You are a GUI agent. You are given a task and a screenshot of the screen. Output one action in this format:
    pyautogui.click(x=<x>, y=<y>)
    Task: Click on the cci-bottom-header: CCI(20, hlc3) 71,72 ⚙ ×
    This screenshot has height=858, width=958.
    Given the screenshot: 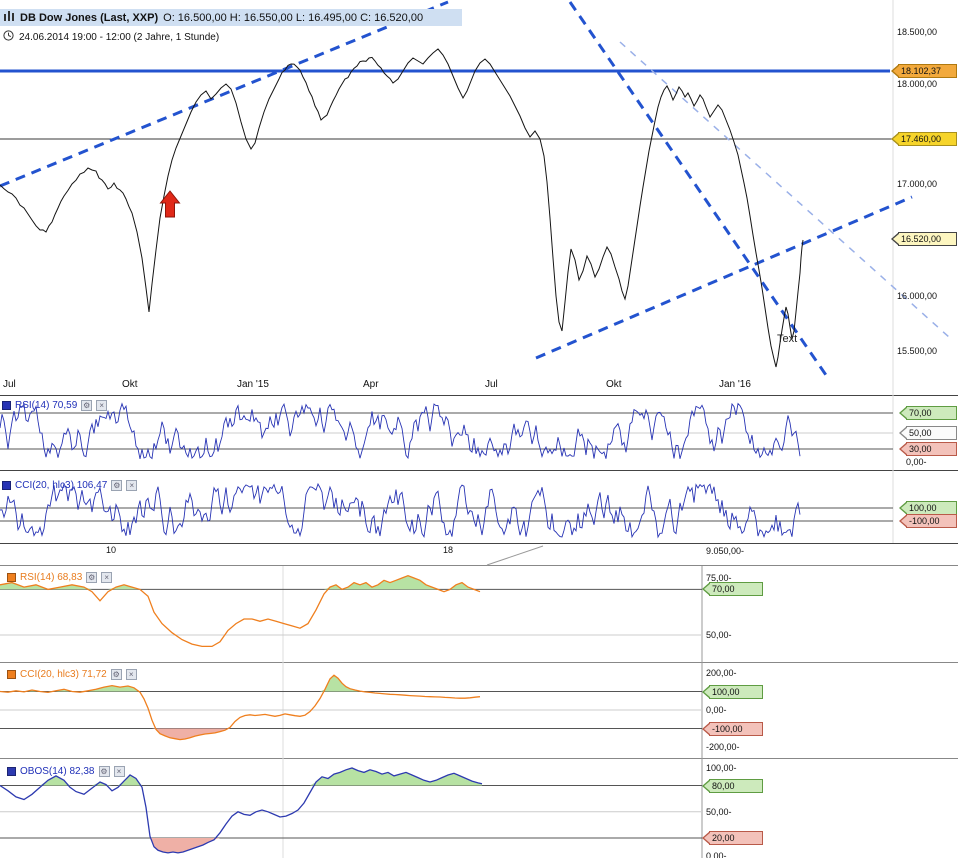 What is the action you would take?
    pyautogui.click(x=72, y=674)
    